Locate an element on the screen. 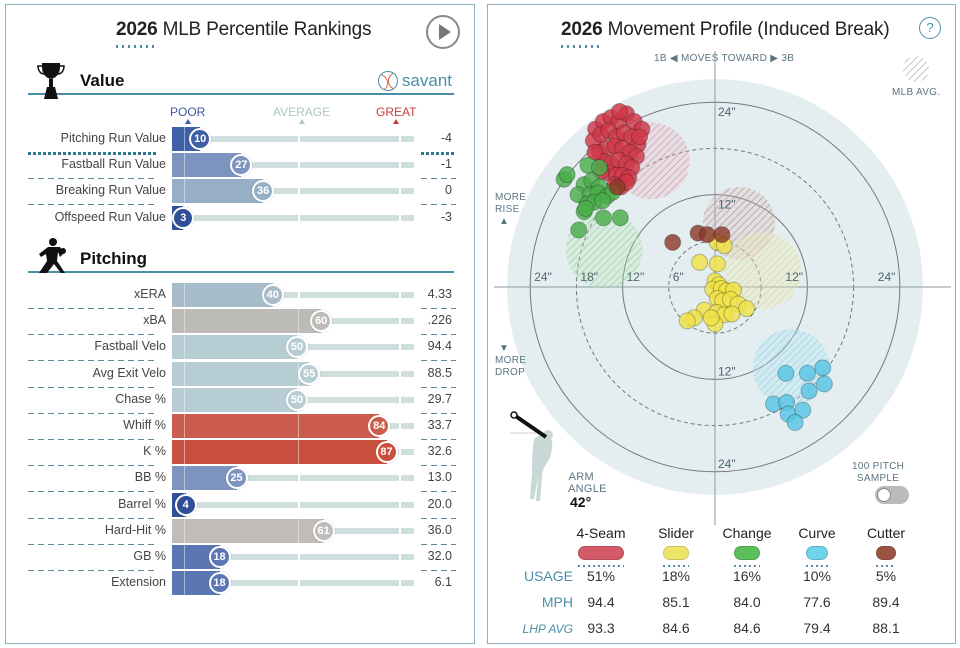 The image size is (960, 648). metric-value: 29.7 is located at coordinates (439, 398).